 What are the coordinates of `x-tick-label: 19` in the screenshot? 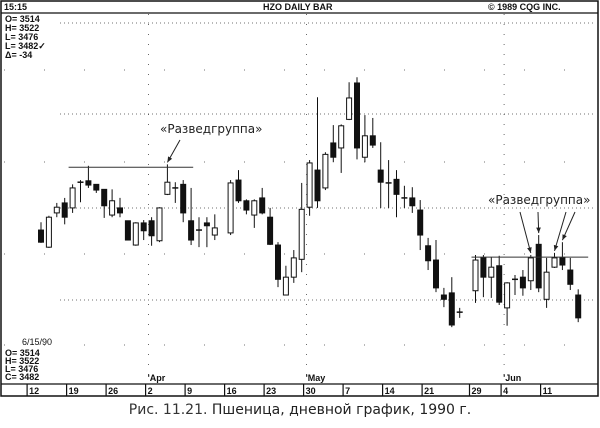 It's located at (74, 391).